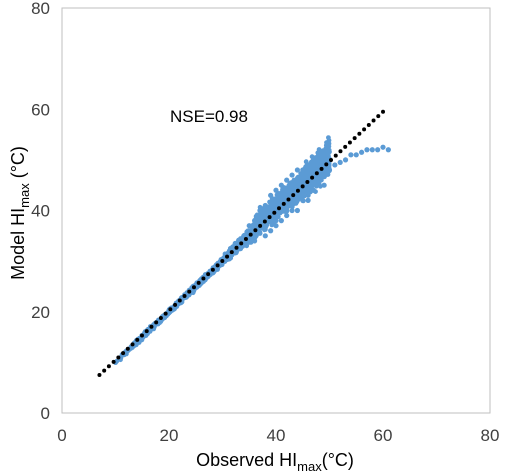 The height and width of the screenshot is (473, 505). Describe the element at coordinates (18, 164) in the screenshot. I see `y-axis-title-unit: (°C)` at that location.